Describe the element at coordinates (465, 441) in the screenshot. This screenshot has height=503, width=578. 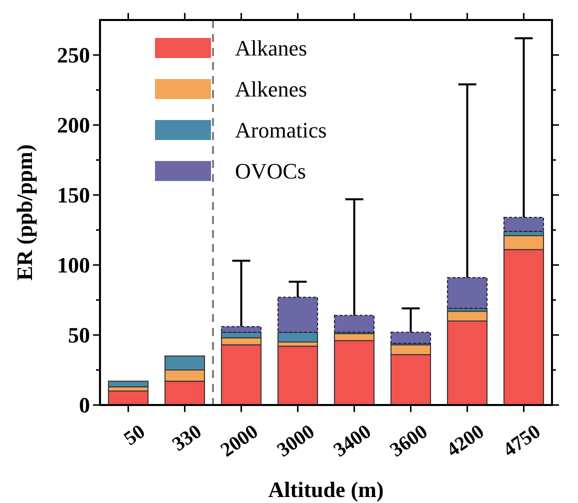
I see `x-tick-label: 4200` at that location.